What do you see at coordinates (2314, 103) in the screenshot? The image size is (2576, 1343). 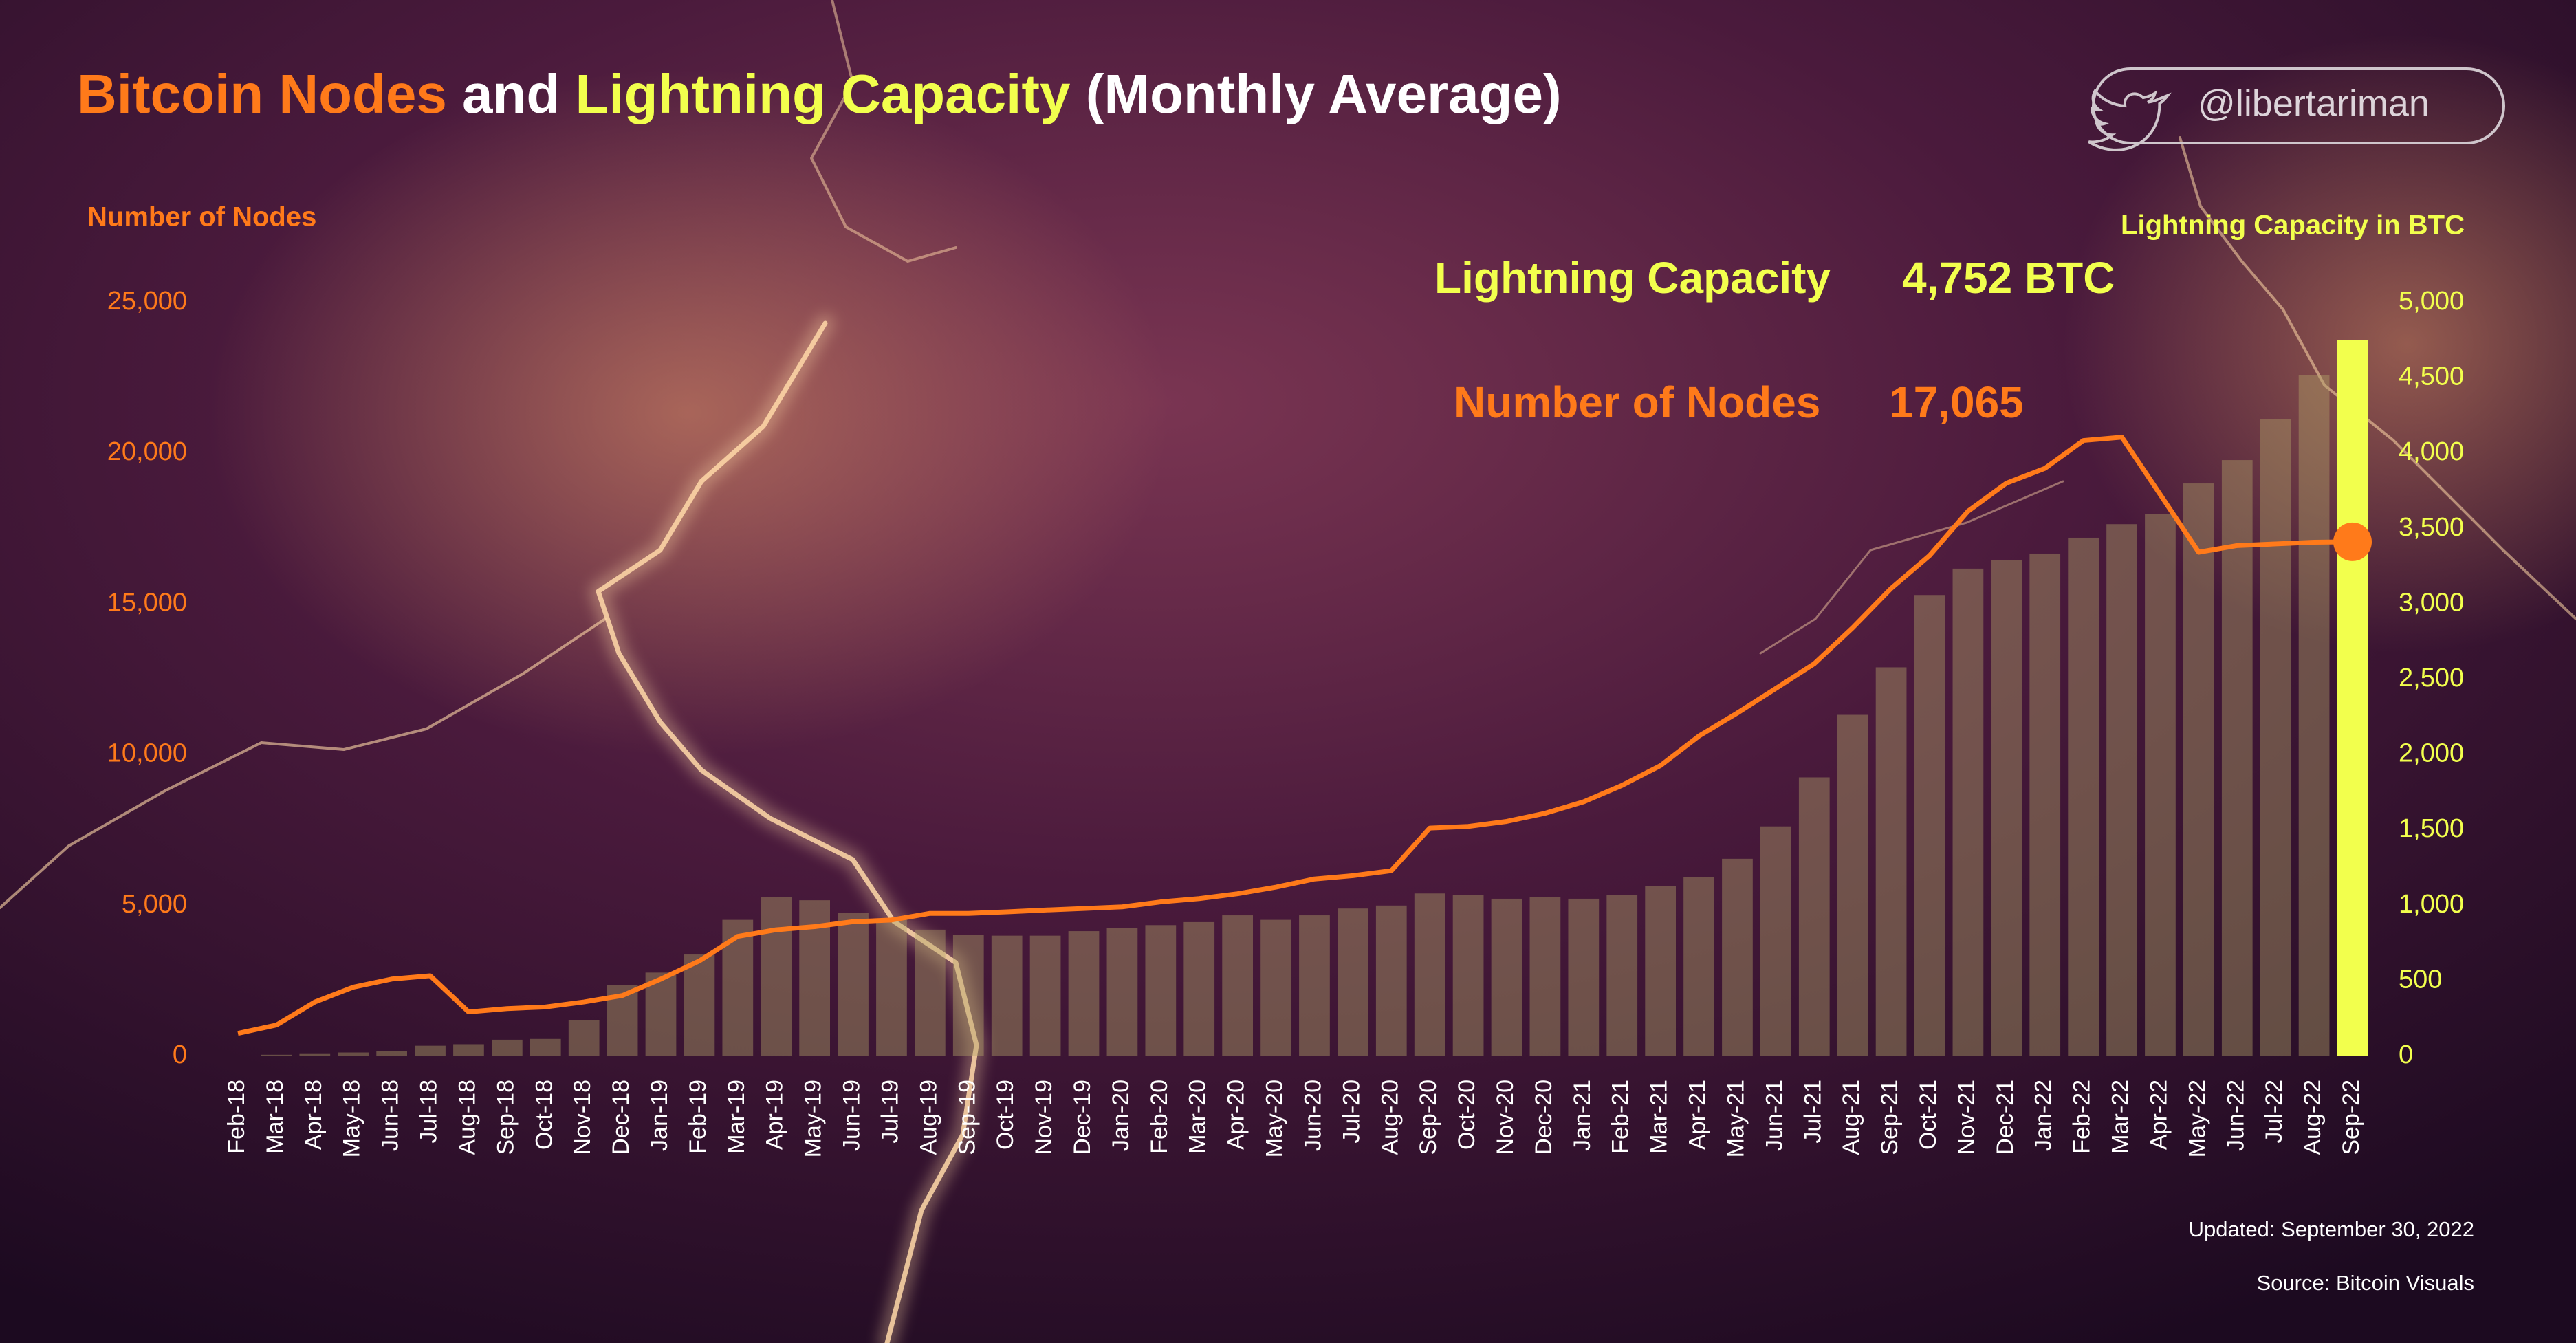 I see `handle: @libertariman` at bounding box center [2314, 103].